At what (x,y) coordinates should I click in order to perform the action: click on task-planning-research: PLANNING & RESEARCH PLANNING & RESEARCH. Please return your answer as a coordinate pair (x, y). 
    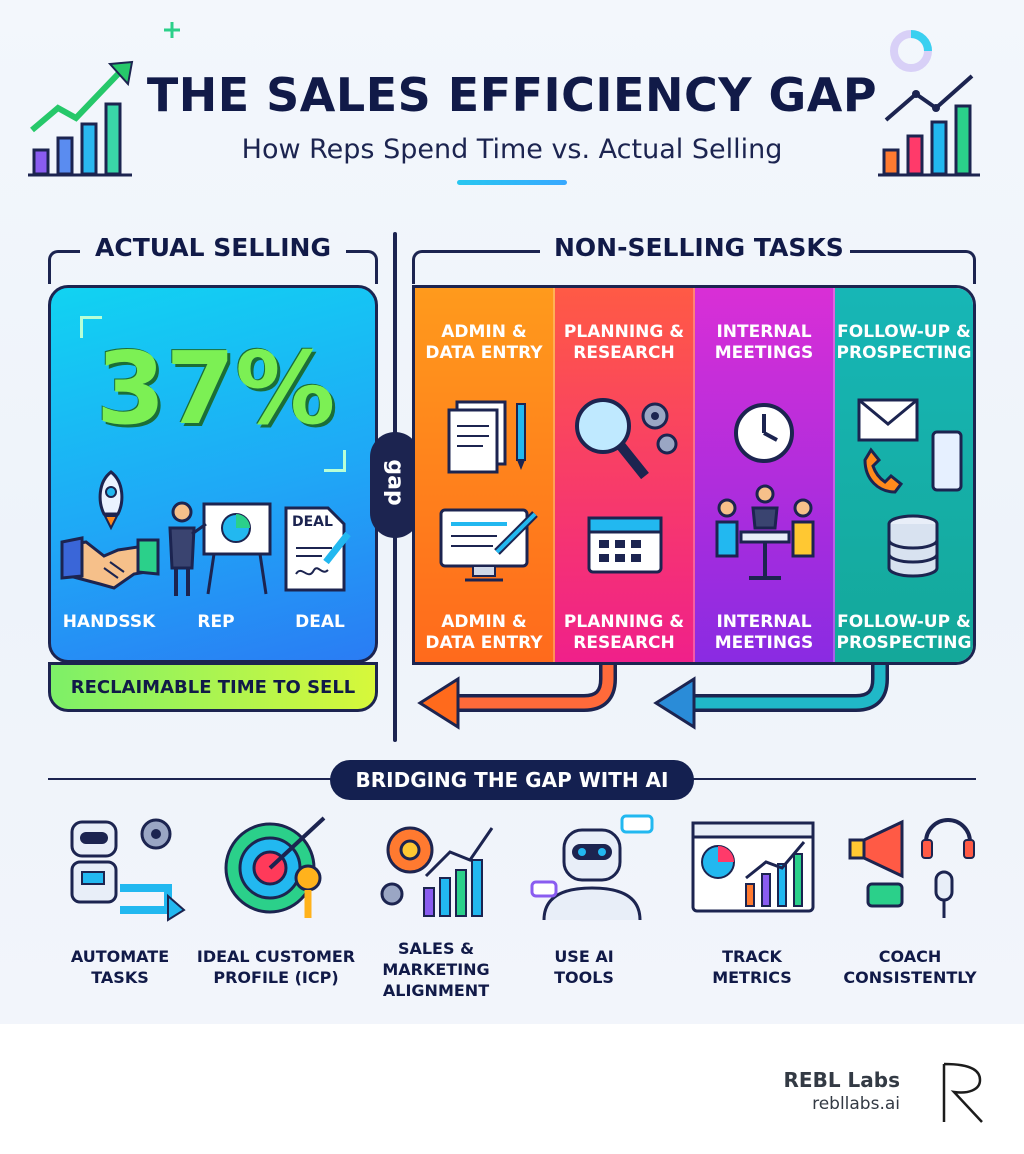
    Looking at the image, I should click on (625, 475).